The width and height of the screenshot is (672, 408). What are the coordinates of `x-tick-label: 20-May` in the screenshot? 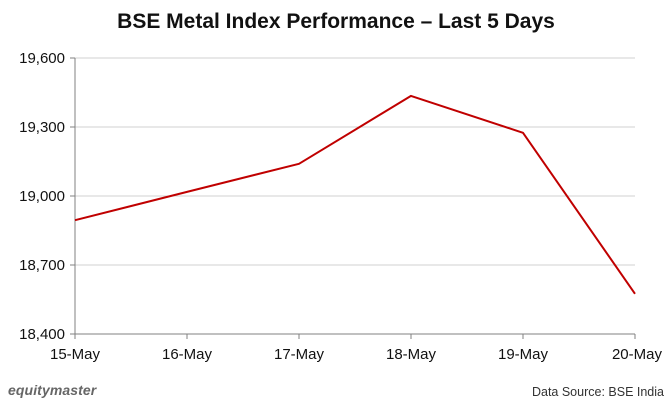 It's located at (637, 354).